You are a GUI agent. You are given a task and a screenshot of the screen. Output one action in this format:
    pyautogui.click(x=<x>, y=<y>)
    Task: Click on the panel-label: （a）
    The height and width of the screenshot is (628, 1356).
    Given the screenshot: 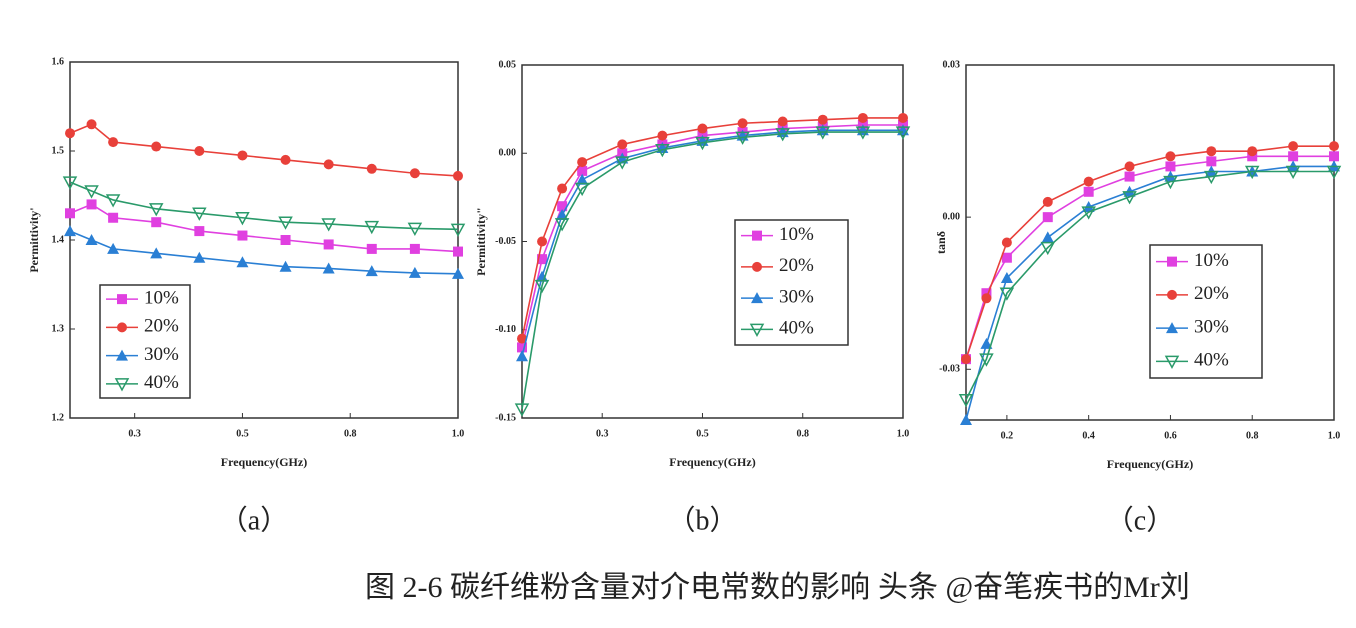 What is the action you would take?
    pyautogui.click(x=254, y=520)
    